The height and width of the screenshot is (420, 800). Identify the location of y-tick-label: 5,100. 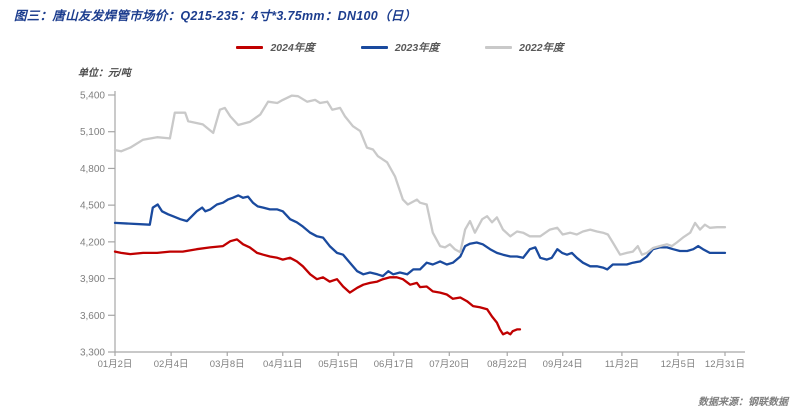
(92, 132).